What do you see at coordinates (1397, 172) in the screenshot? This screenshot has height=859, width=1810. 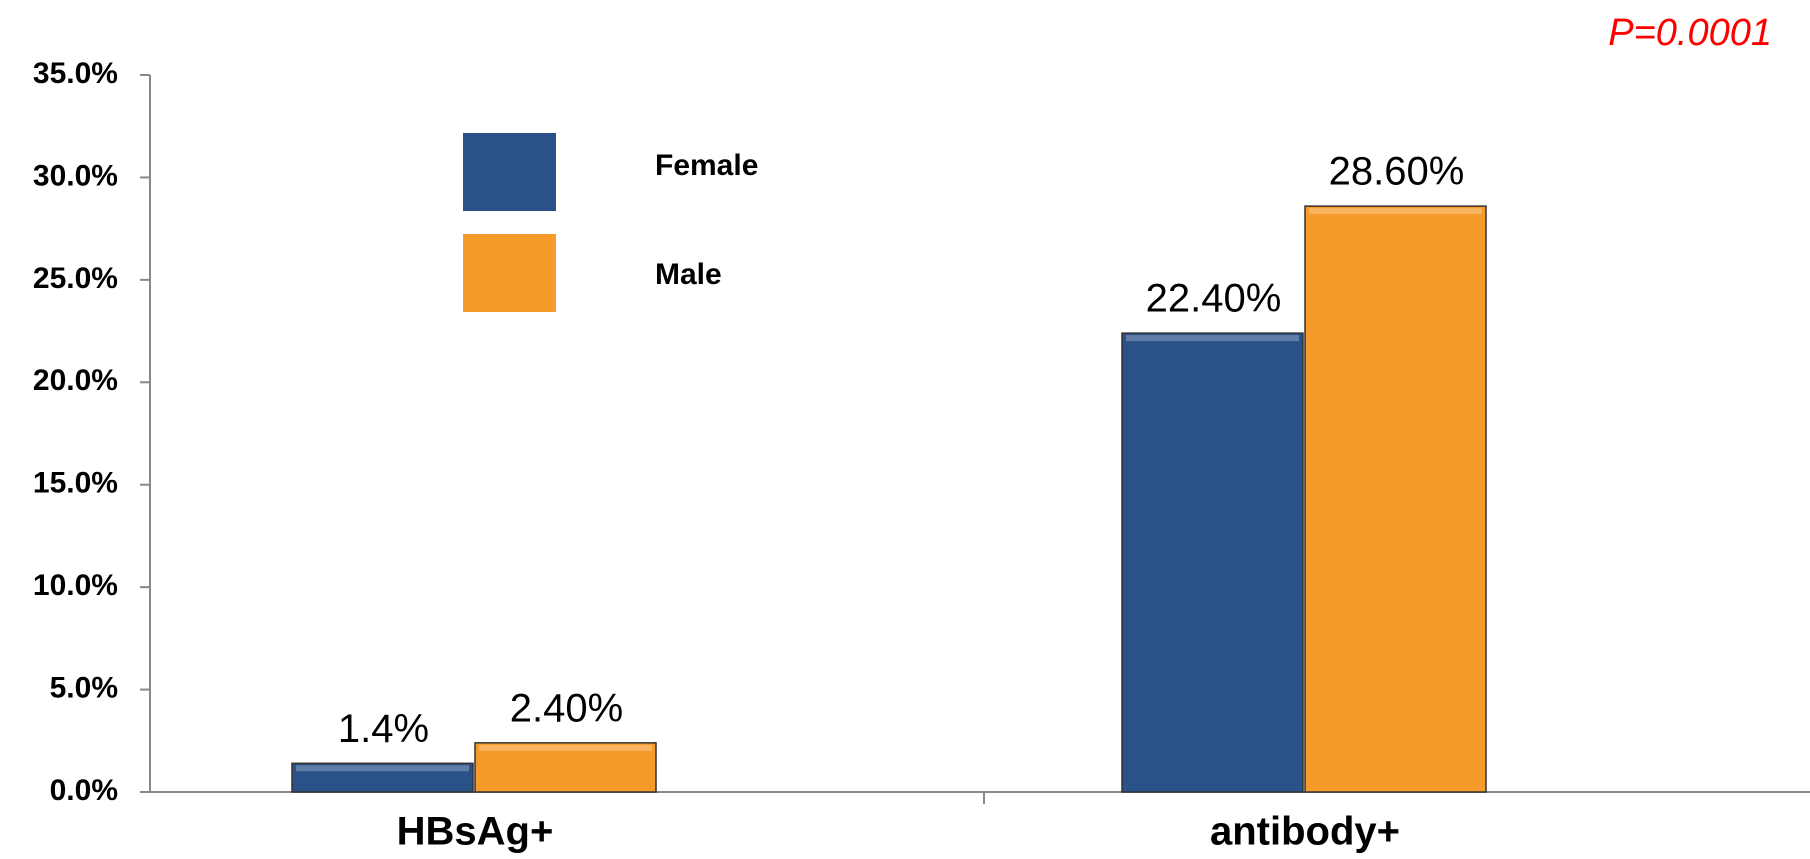 I see `data-label: 28.60%` at bounding box center [1397, 172].